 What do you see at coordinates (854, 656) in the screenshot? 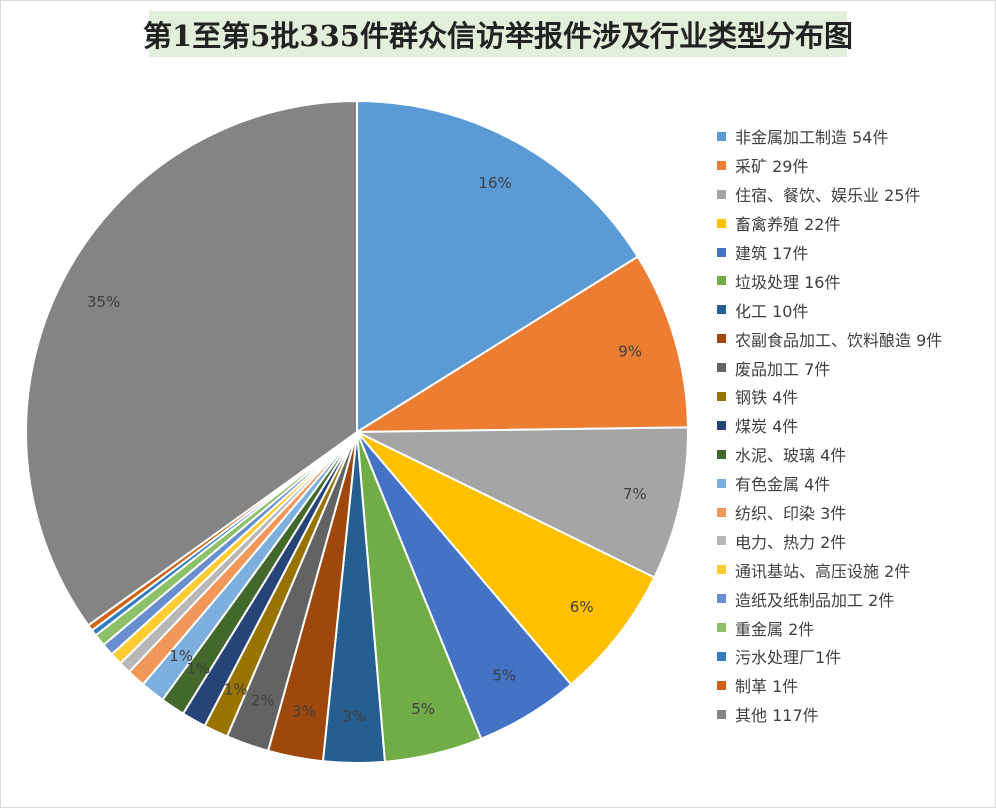
I see `legend-item-18: 污水处理厂1件` at bounding box center [854, 656].